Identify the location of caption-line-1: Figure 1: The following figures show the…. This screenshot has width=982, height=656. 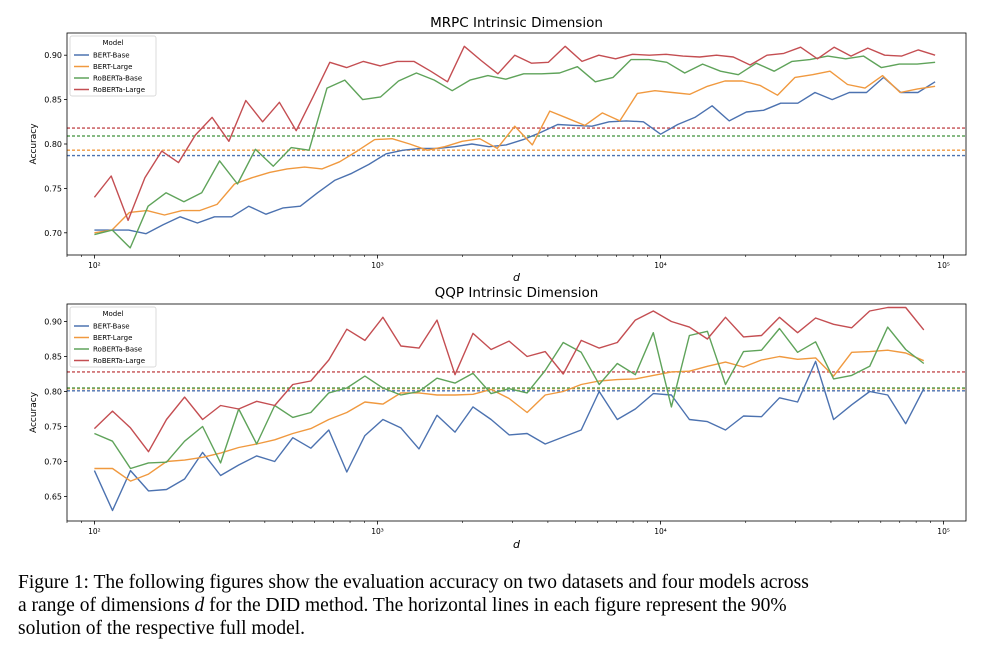
(413, 582).